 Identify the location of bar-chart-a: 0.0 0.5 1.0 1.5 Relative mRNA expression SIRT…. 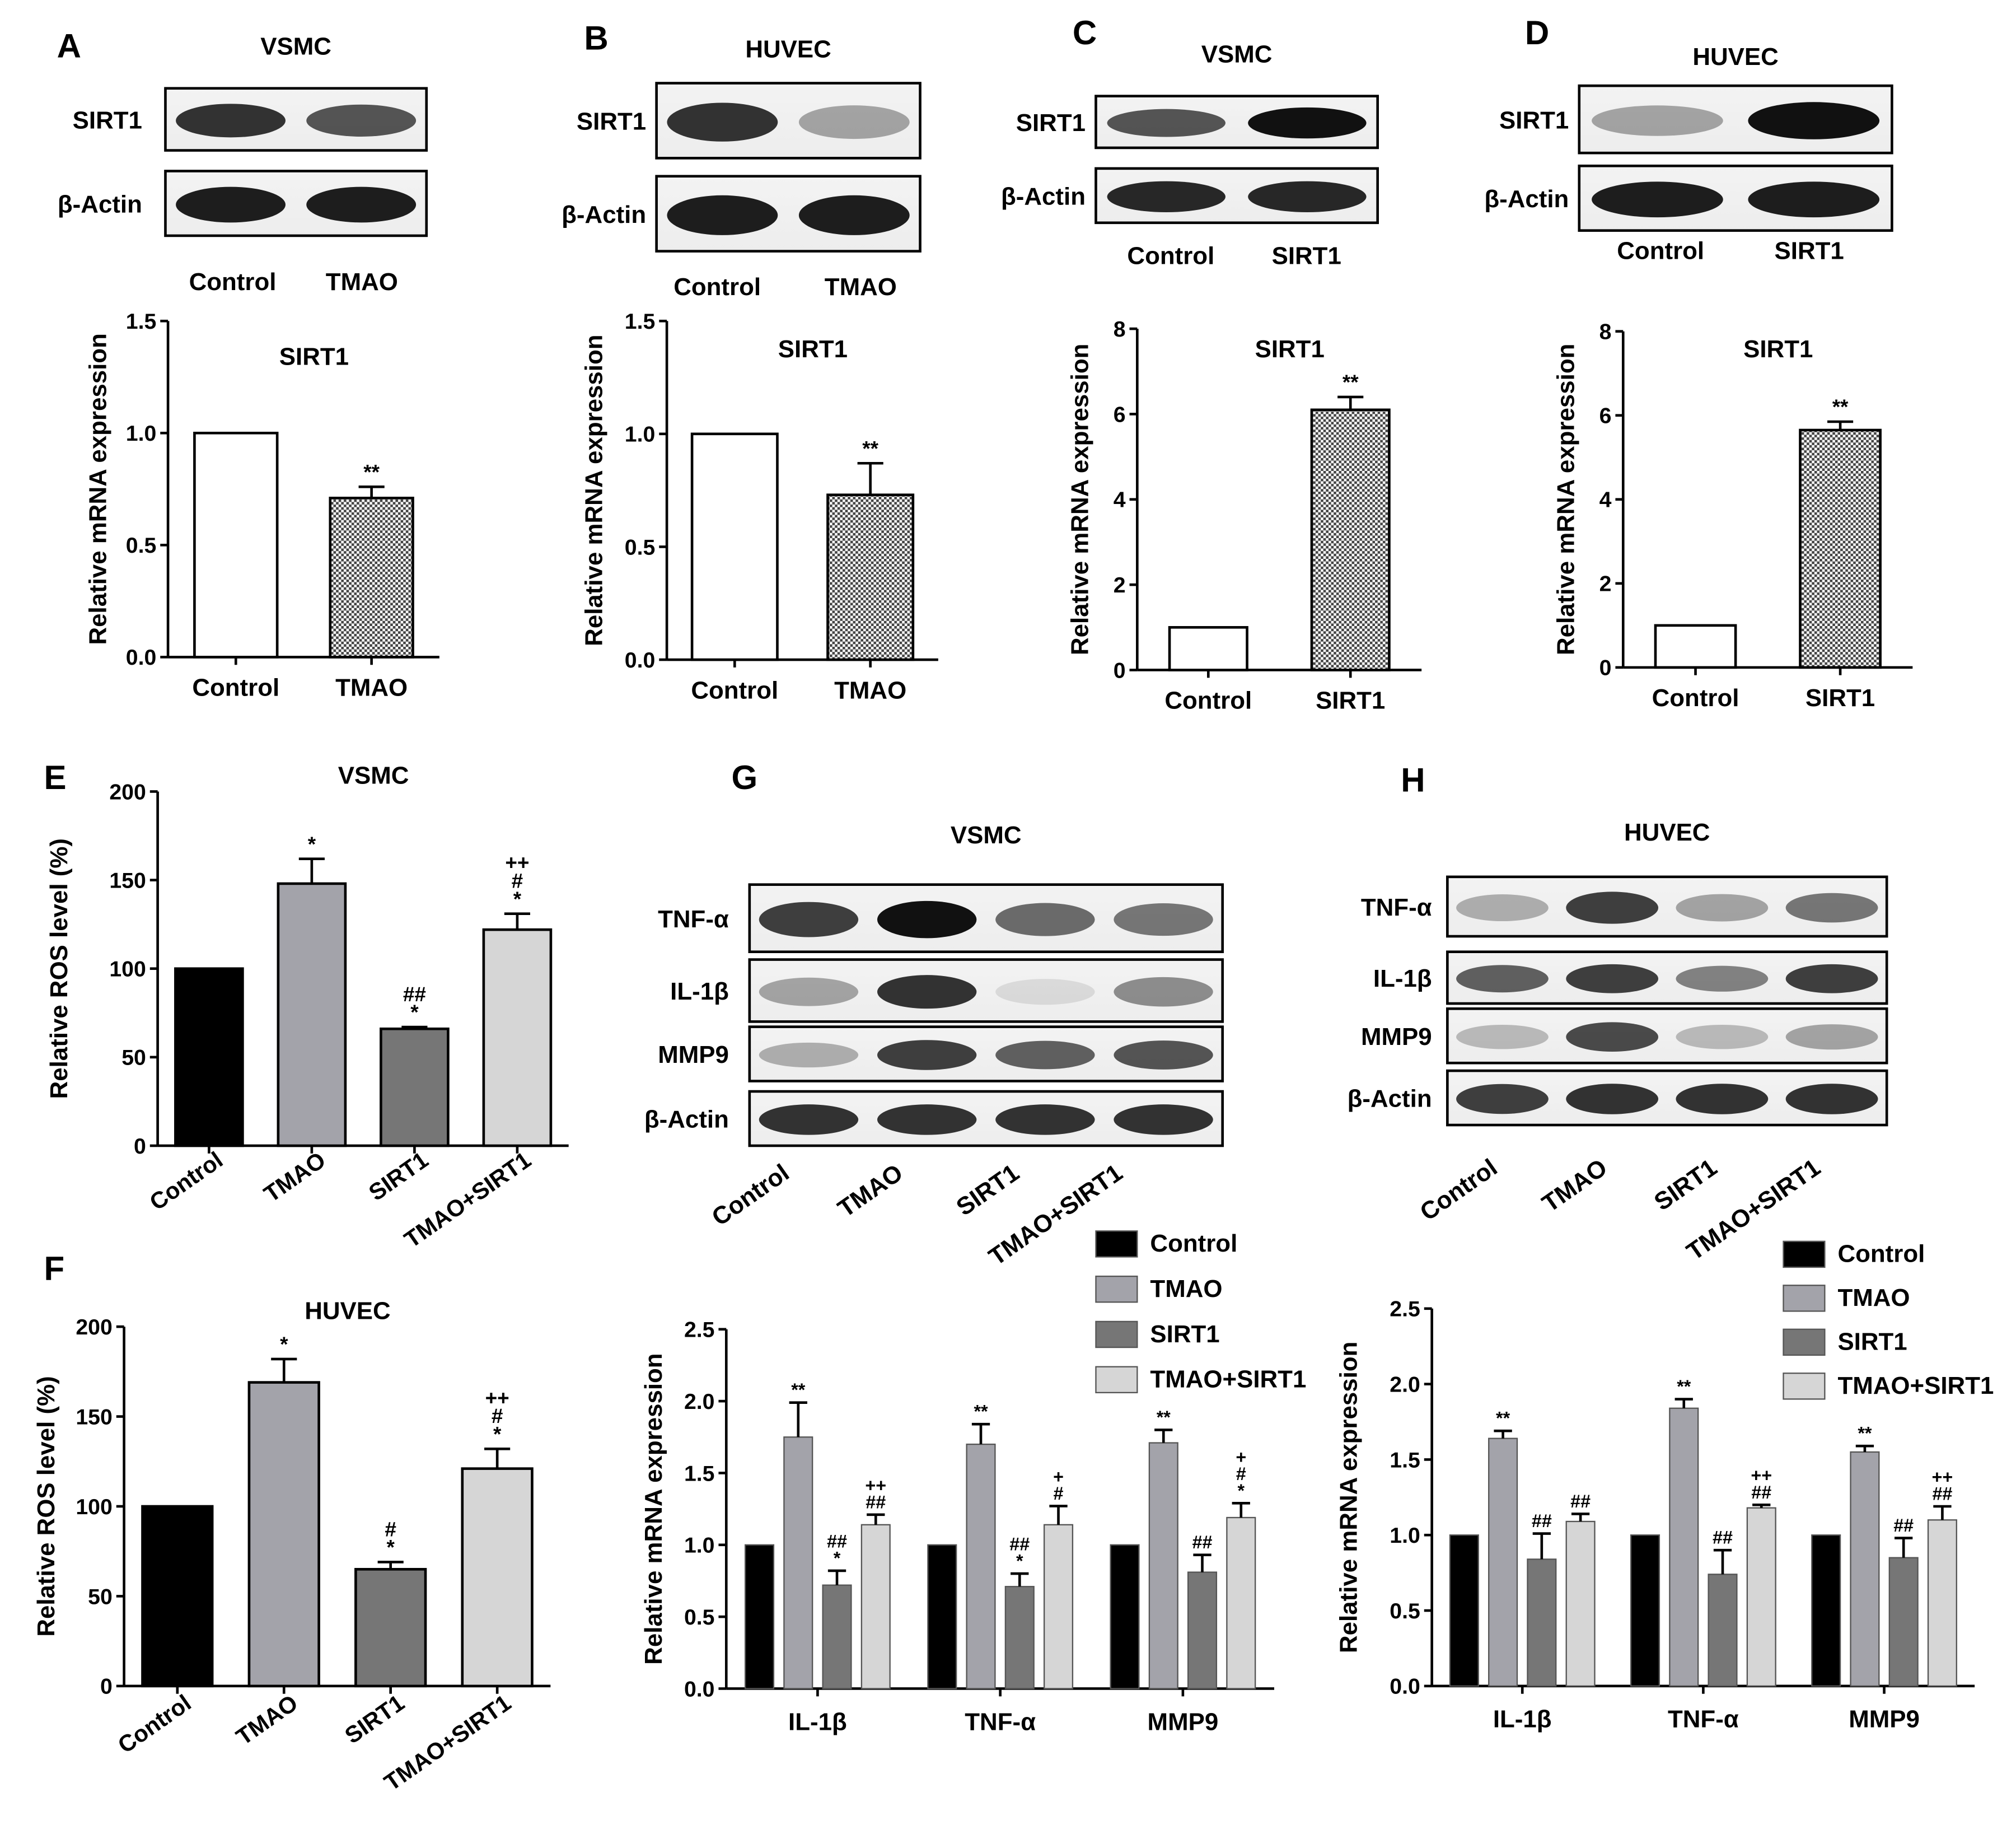
(261, 506).